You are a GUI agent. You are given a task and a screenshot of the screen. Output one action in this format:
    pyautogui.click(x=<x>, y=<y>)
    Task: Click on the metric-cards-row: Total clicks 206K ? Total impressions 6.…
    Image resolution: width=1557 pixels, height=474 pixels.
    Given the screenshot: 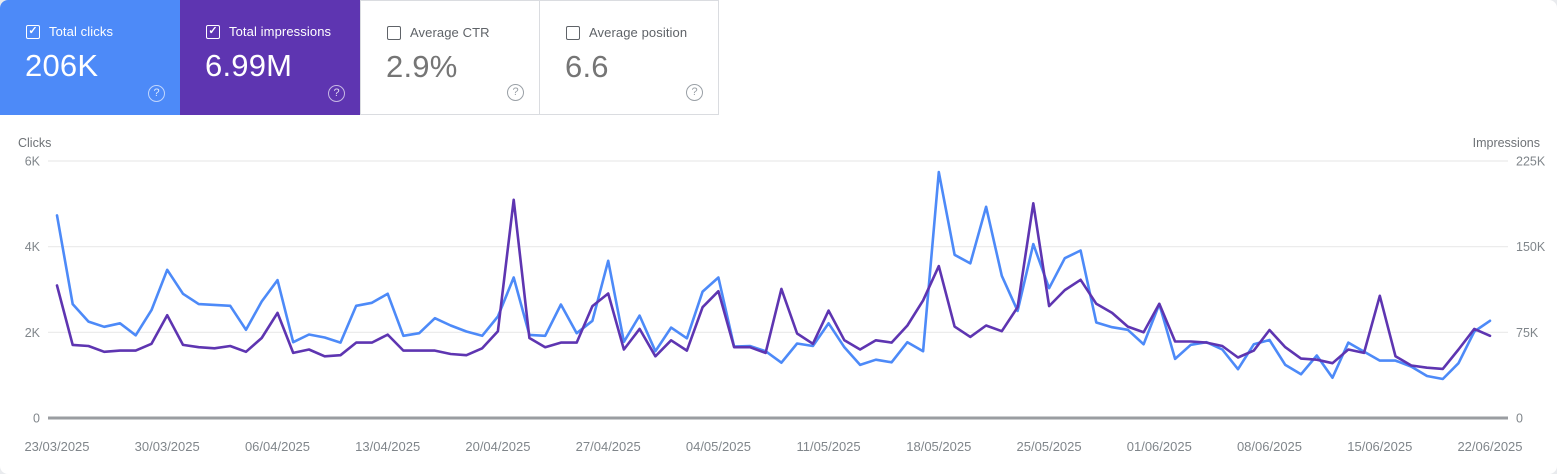 What is the action you would take?
    pyautogui.click(x=359, y=57)
    